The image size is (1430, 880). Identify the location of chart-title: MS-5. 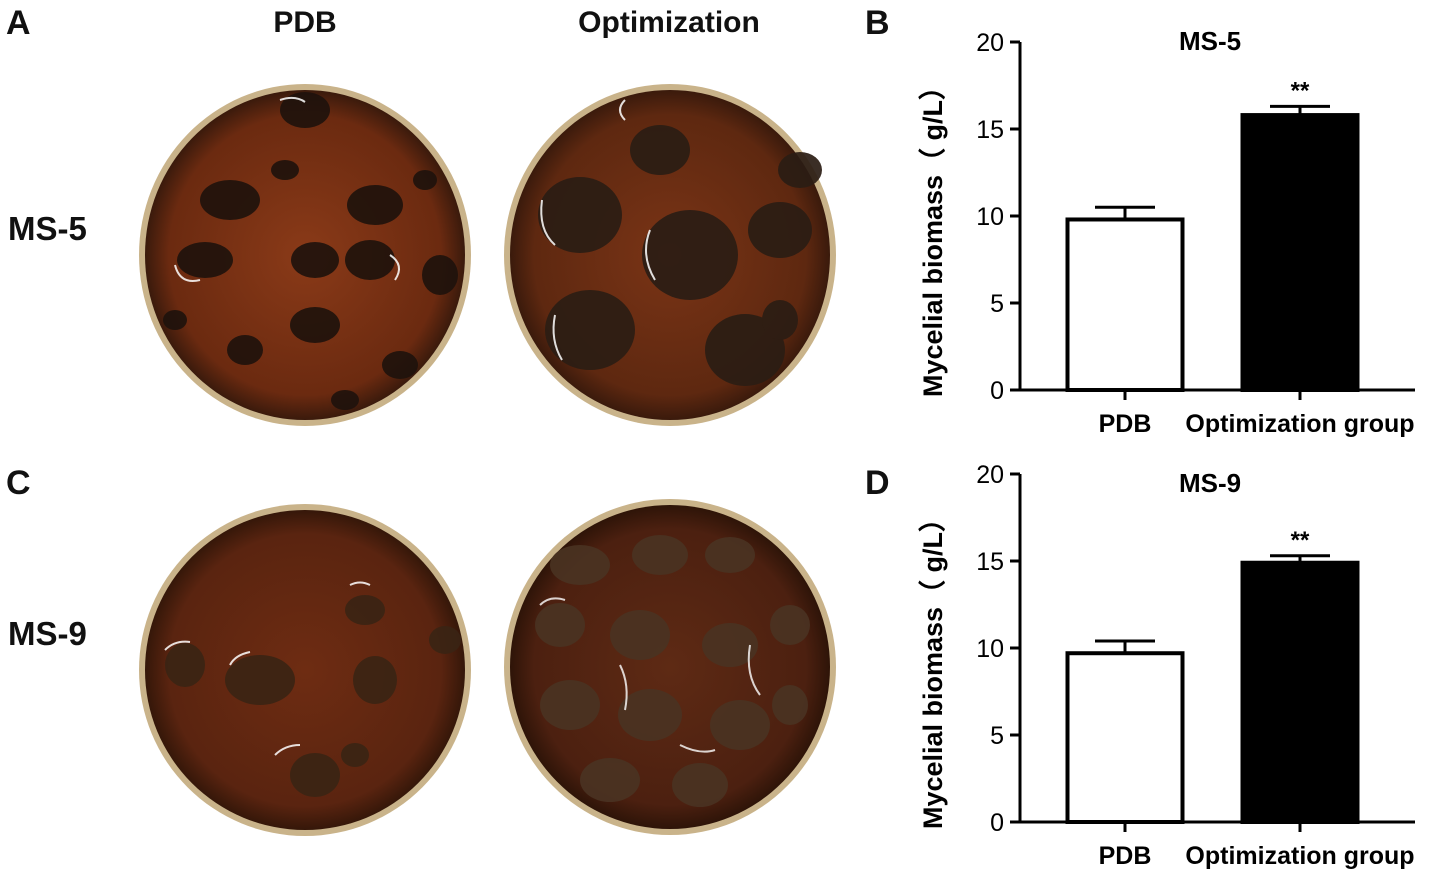
(1210, 43).